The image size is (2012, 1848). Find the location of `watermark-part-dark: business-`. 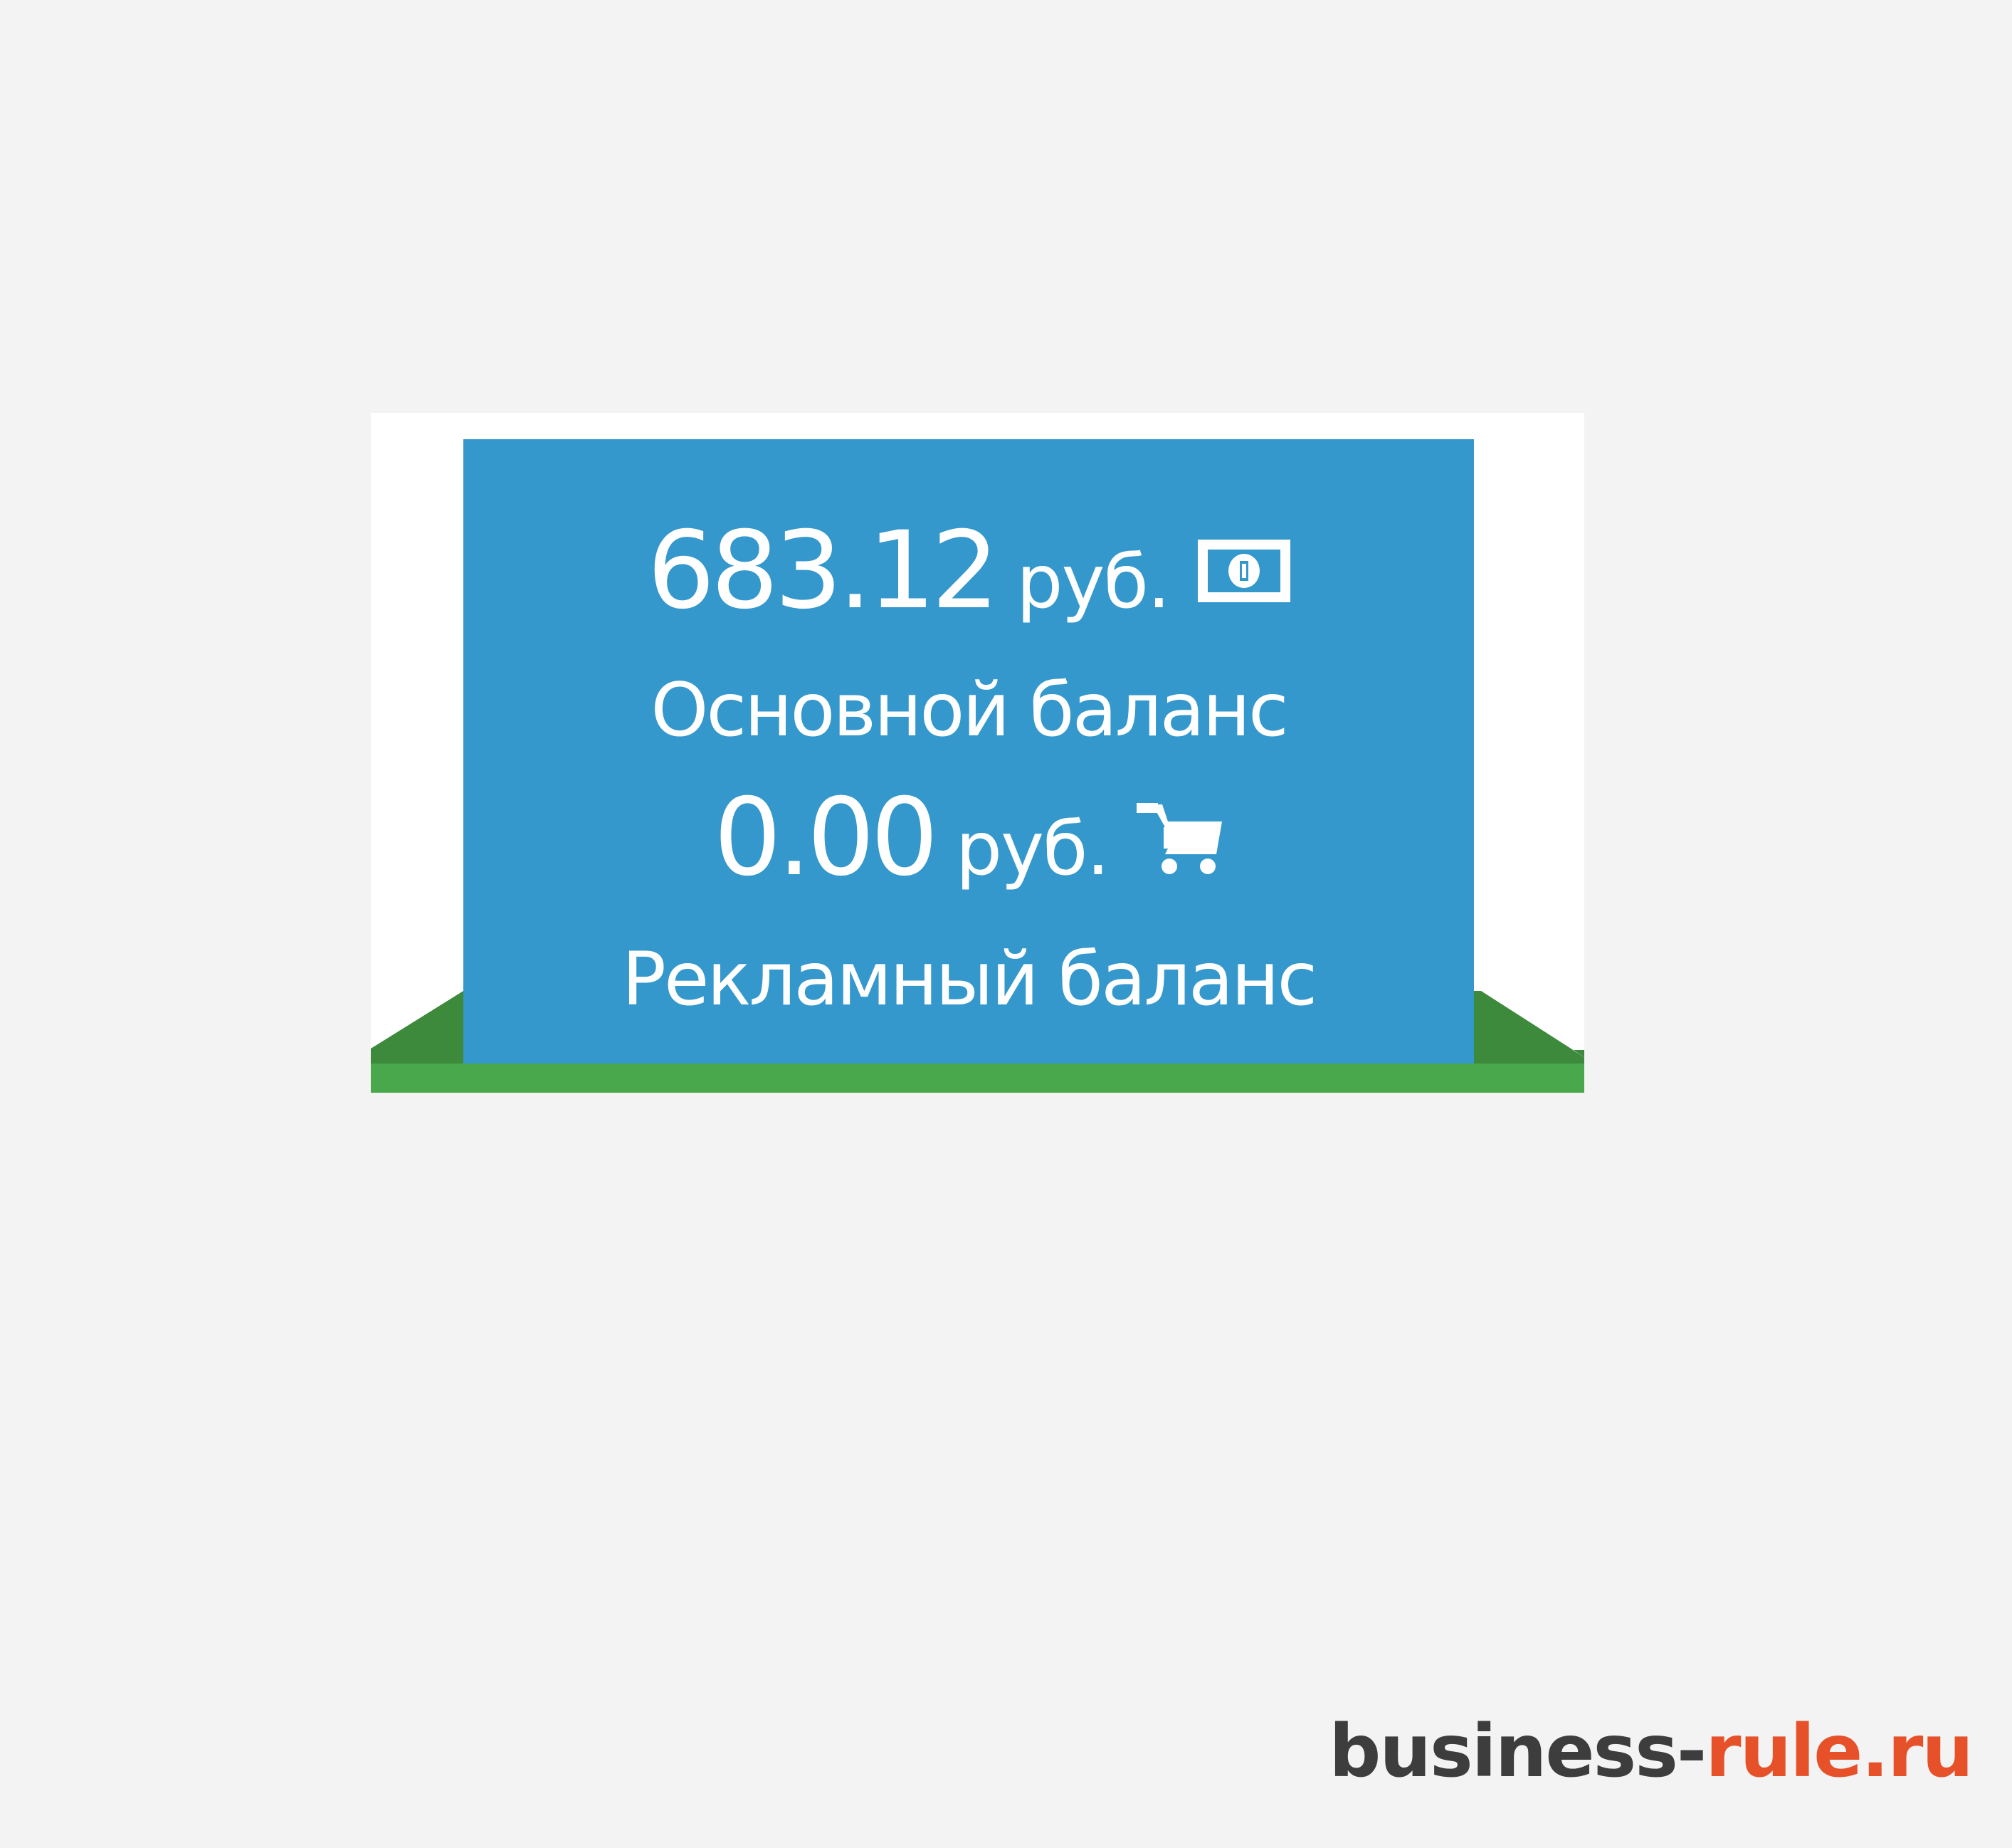

watermark-part-dark: business- is located at coordinates (1518, 1751).